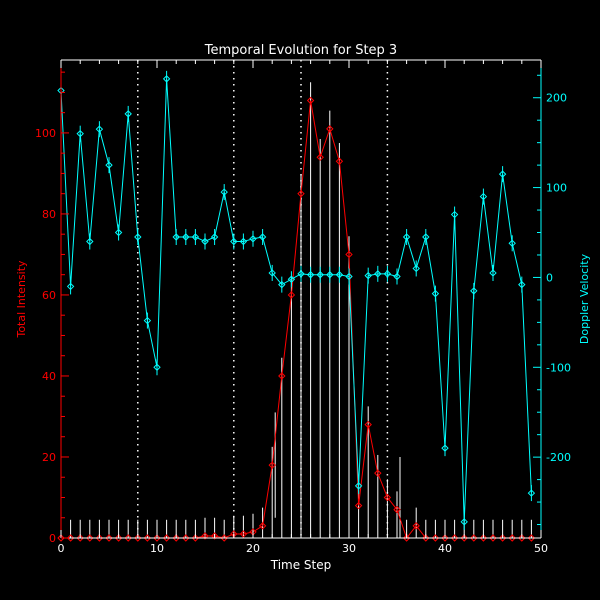 The width and height of the screenshot is (600, 600). What do you see at coordinates (49, 295) in the screenshot?
I see `y-left-tick-label-3: 60` at bounding box center [49, 295].